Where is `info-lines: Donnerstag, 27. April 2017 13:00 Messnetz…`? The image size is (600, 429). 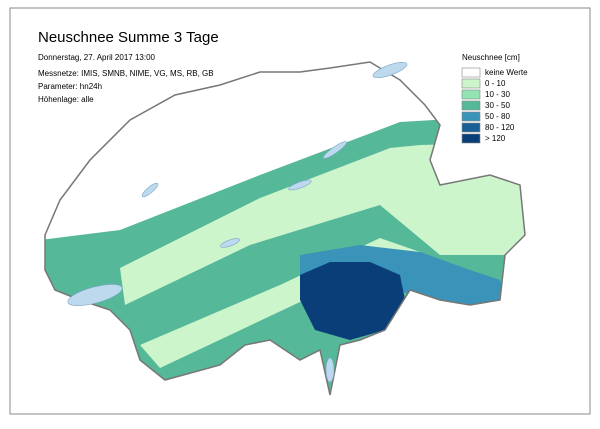 info-lines: Donnerstag, 27. April 2017 13:00 Messnetz… is located at coordinates (126, 78).